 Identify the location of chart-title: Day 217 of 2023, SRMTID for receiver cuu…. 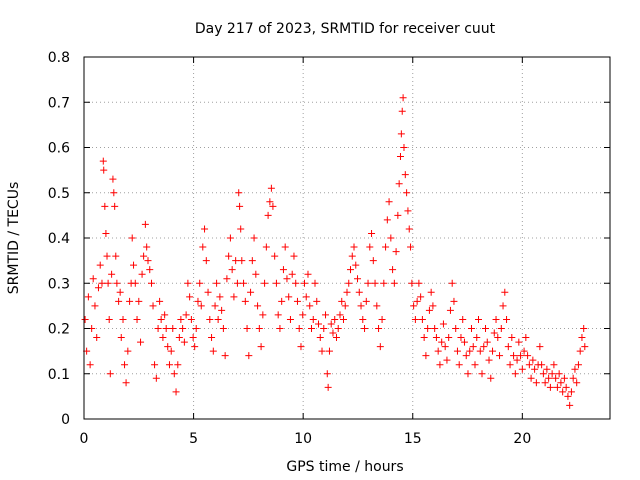
(345, 29).